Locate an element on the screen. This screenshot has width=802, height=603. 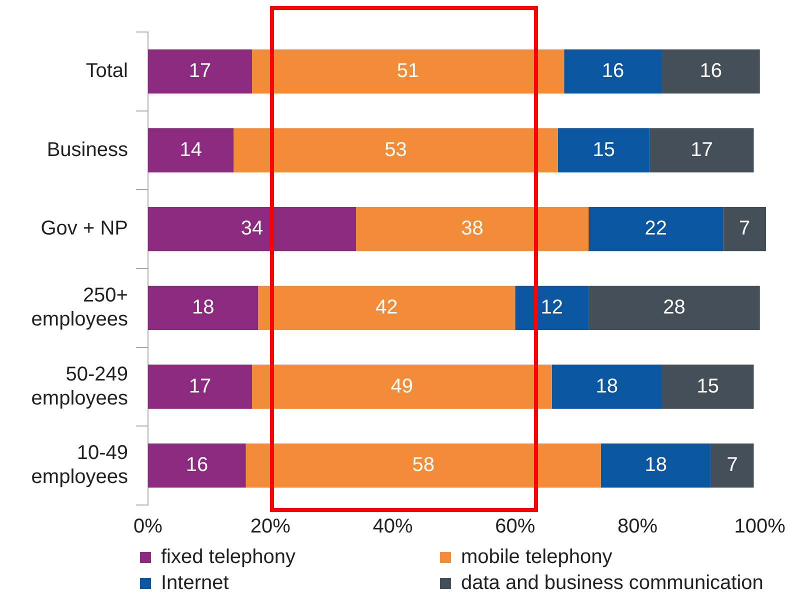
data-label: 14 is located at coordinates (191, 149).